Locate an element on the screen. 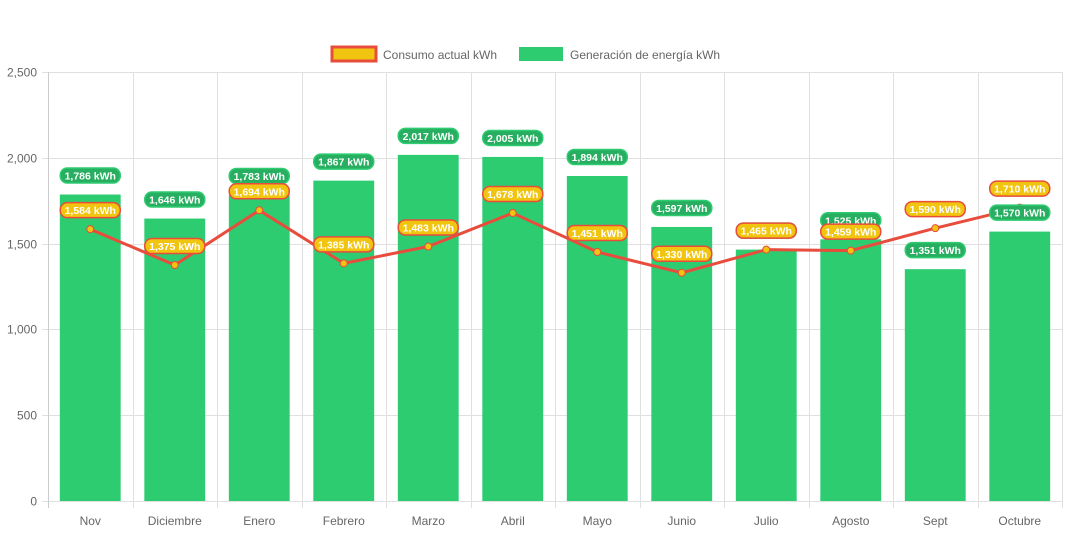  line-data-label: 1,694 kWh is located at coordinates (259, 191).